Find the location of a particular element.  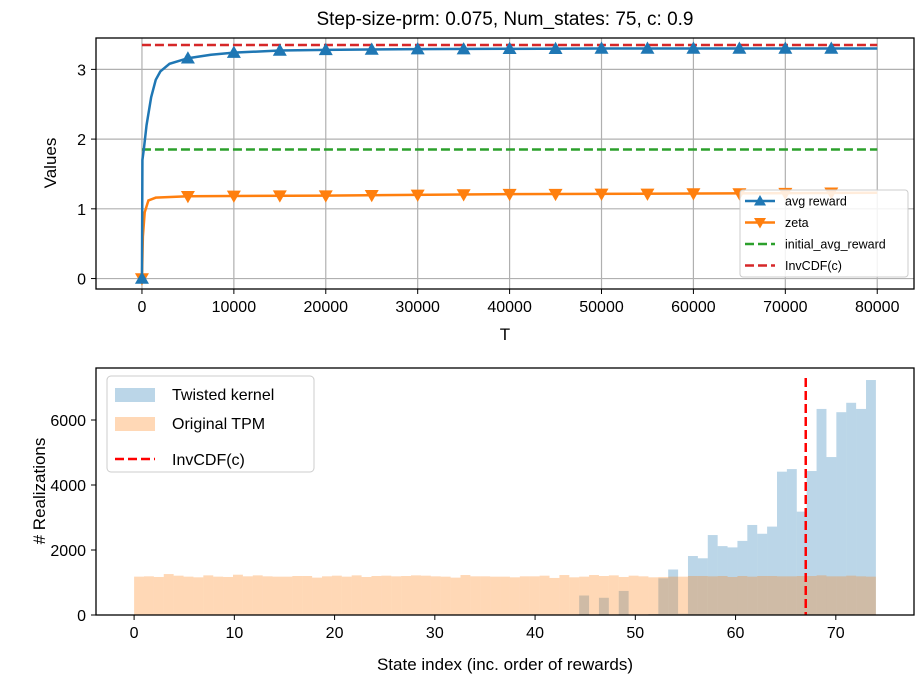

legend-marker-avg-reward is located at coordinates (760, 200).